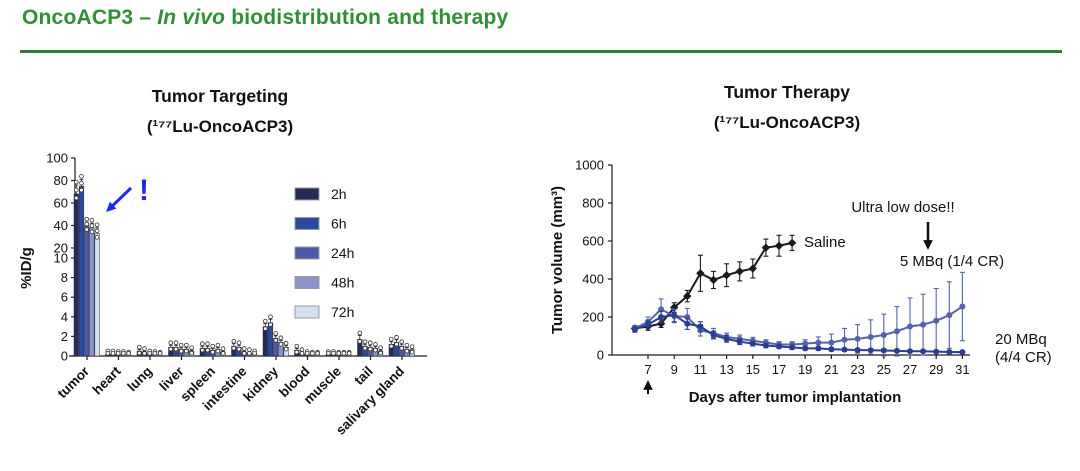 The width and height of the screenshot is (1080, 471). I want to click on therapy-chart-title: Tumor Therapy, so click(787, 92).